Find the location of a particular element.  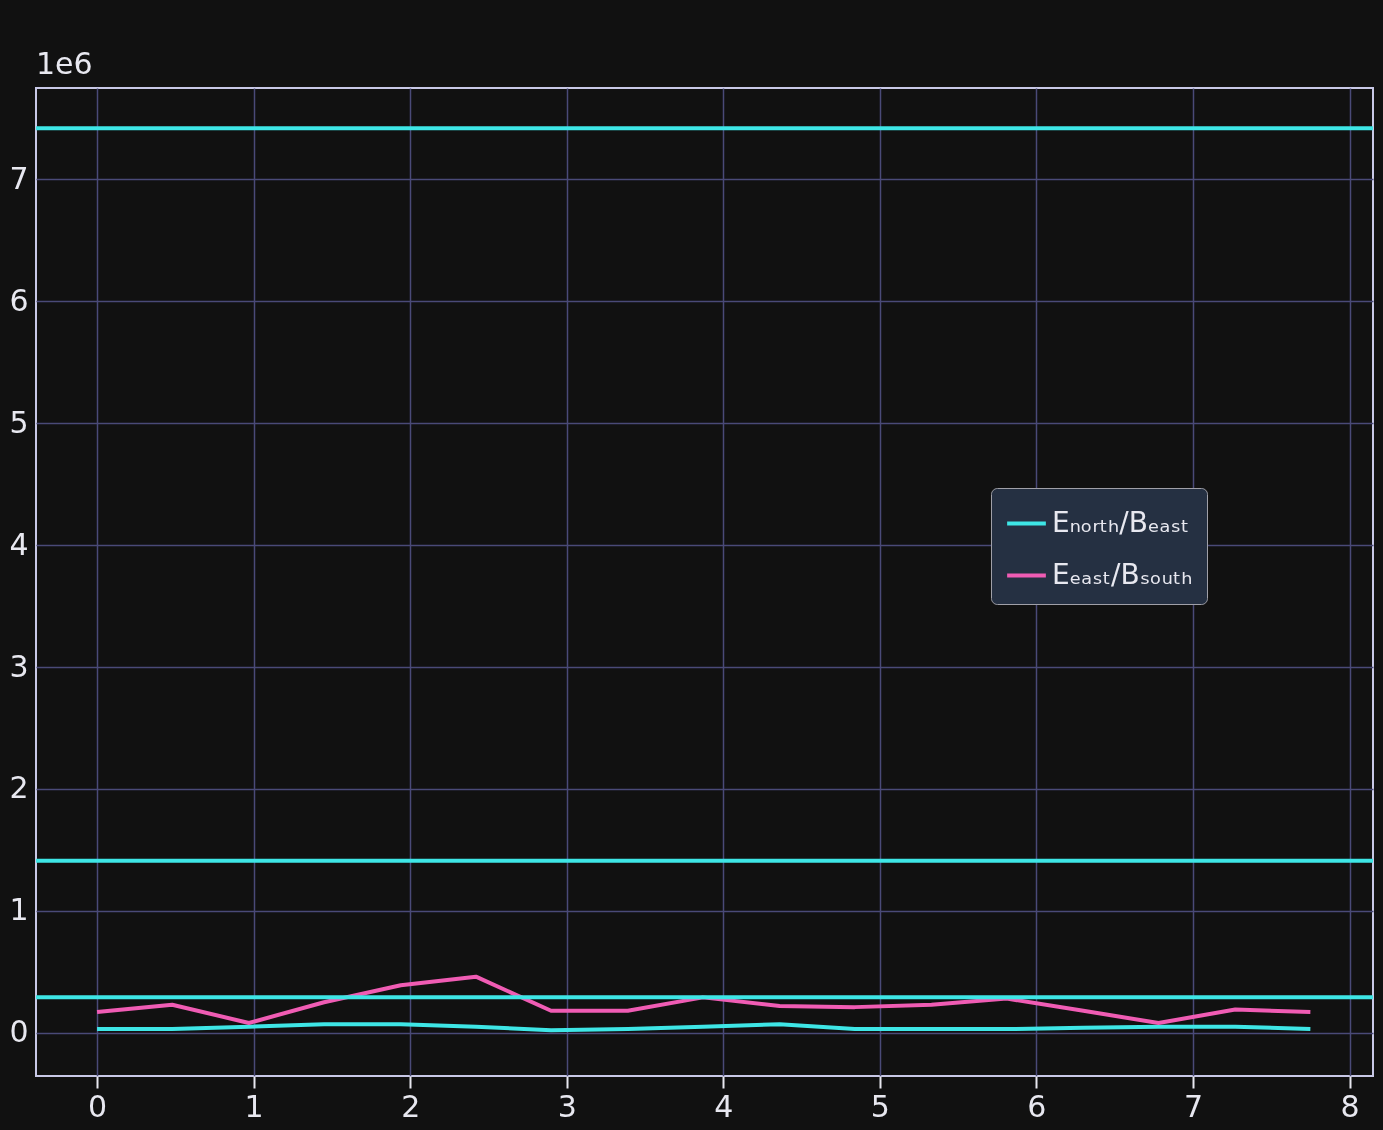

x-tick-label: 1 is located at coordinates (254, 1106).